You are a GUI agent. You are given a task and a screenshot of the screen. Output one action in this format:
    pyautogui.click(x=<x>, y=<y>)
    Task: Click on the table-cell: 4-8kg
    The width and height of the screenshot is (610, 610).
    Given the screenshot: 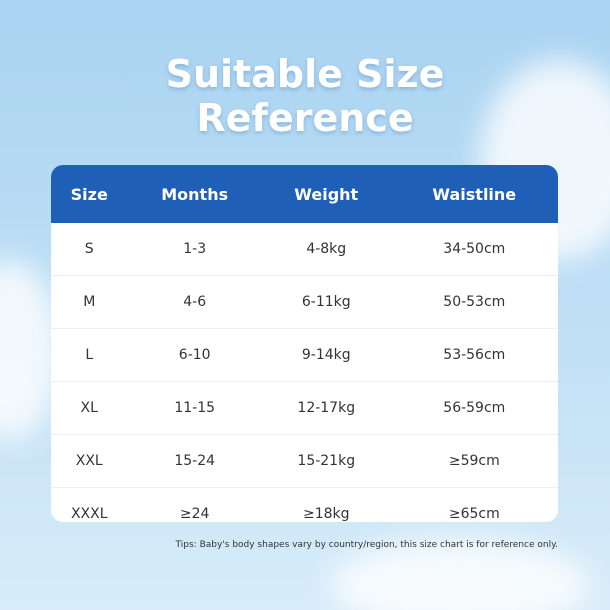 What is the action you would take?
    pyautogui.click(x=326, y=249)
    